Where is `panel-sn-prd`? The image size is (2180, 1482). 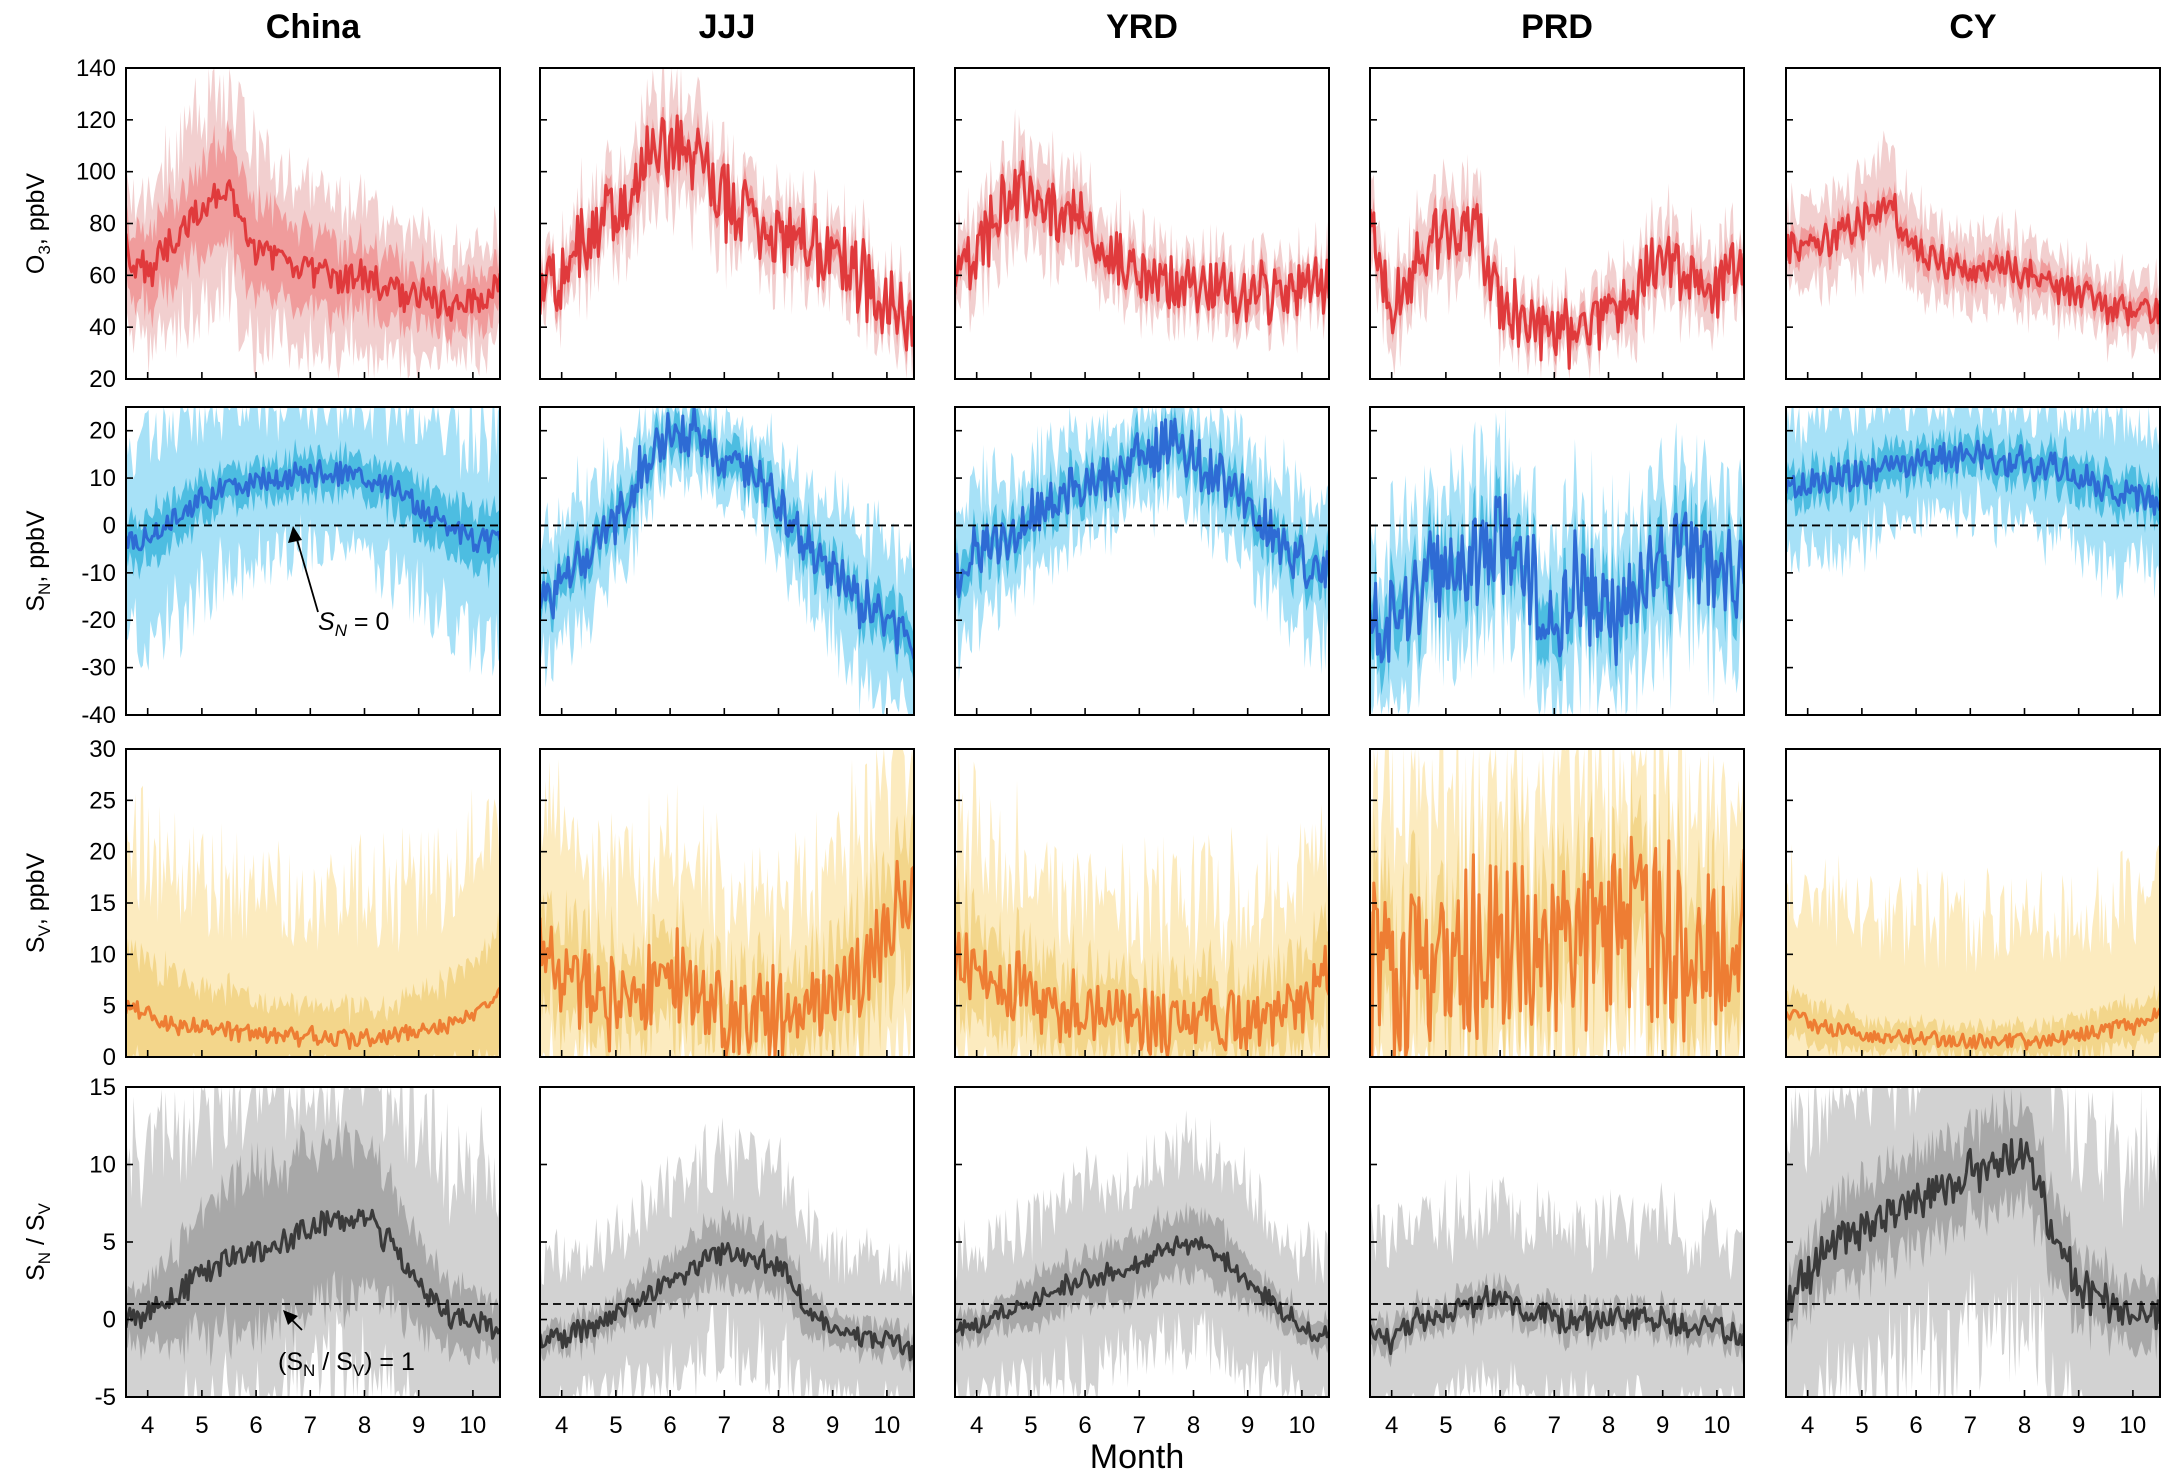
panel-sn-prd is located at coordinates (1557, 561).